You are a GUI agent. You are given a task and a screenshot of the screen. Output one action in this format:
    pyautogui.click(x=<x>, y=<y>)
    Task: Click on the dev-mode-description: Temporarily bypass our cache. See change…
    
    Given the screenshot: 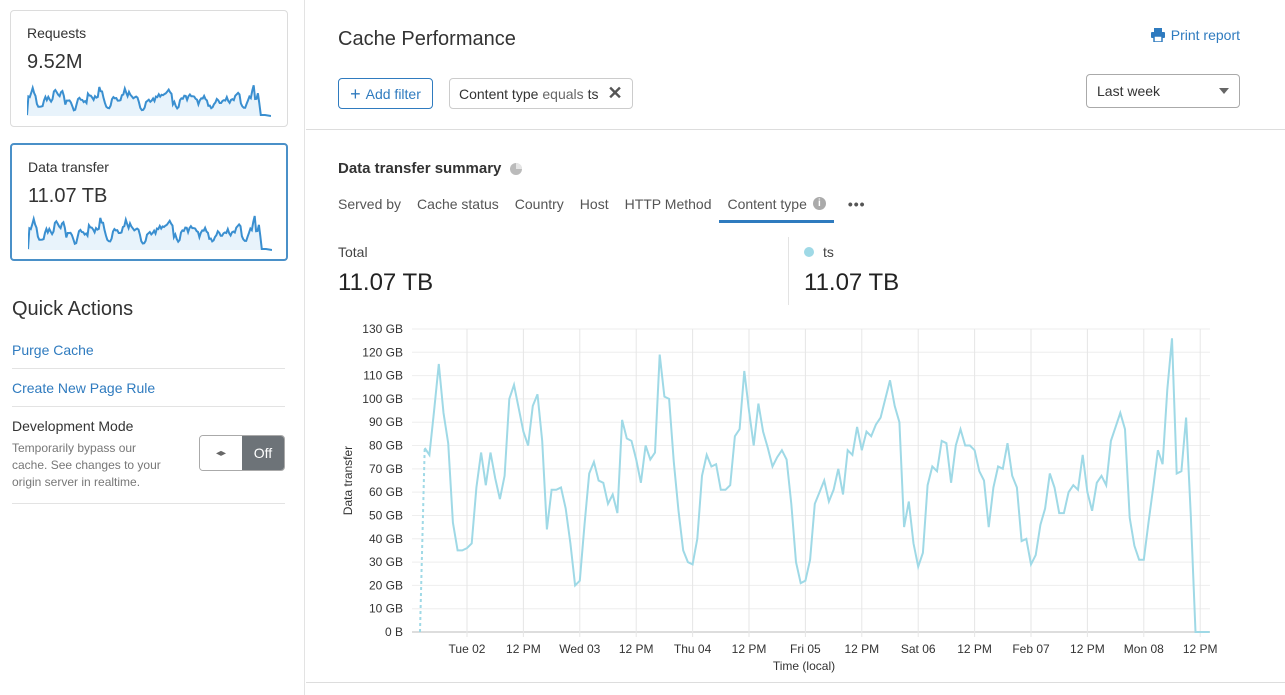 What is the action you would take?
    pyautogui.click(x=86, y=465)
    